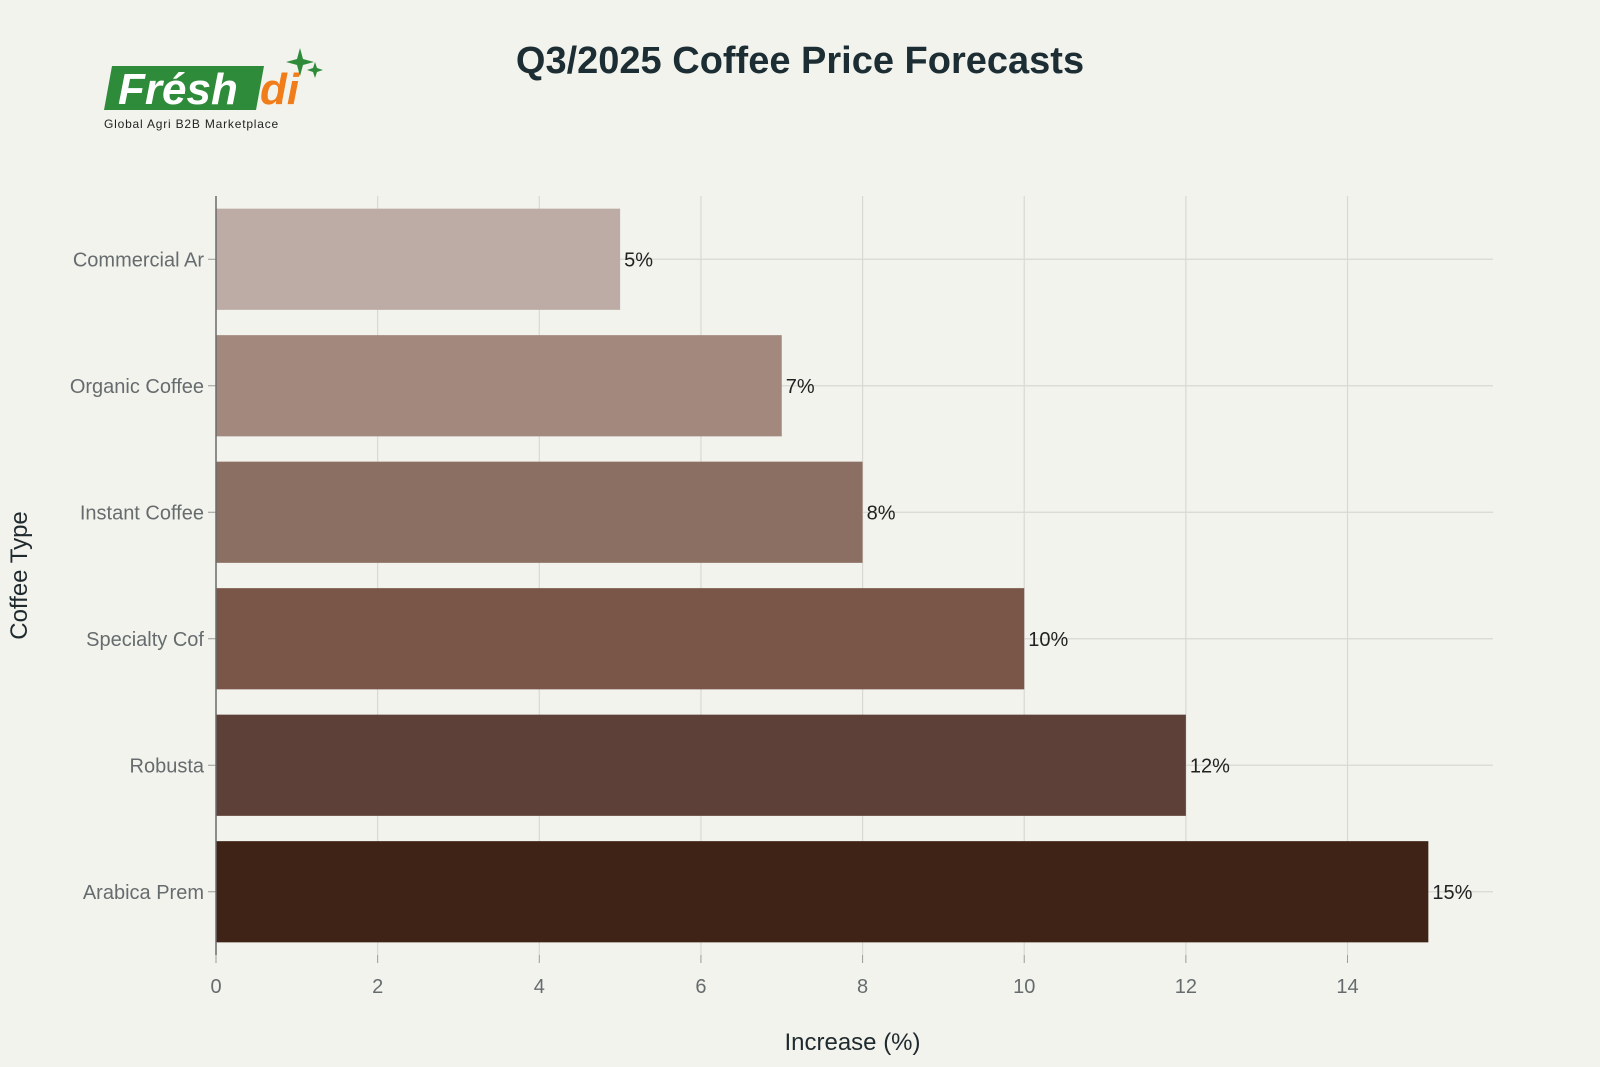 This screenshot has width=1600, height=1067. What do you see at coordinates (377, 987) in the screenshot?
I see `x-tick-label: 2` at bounding box center [377, 987].